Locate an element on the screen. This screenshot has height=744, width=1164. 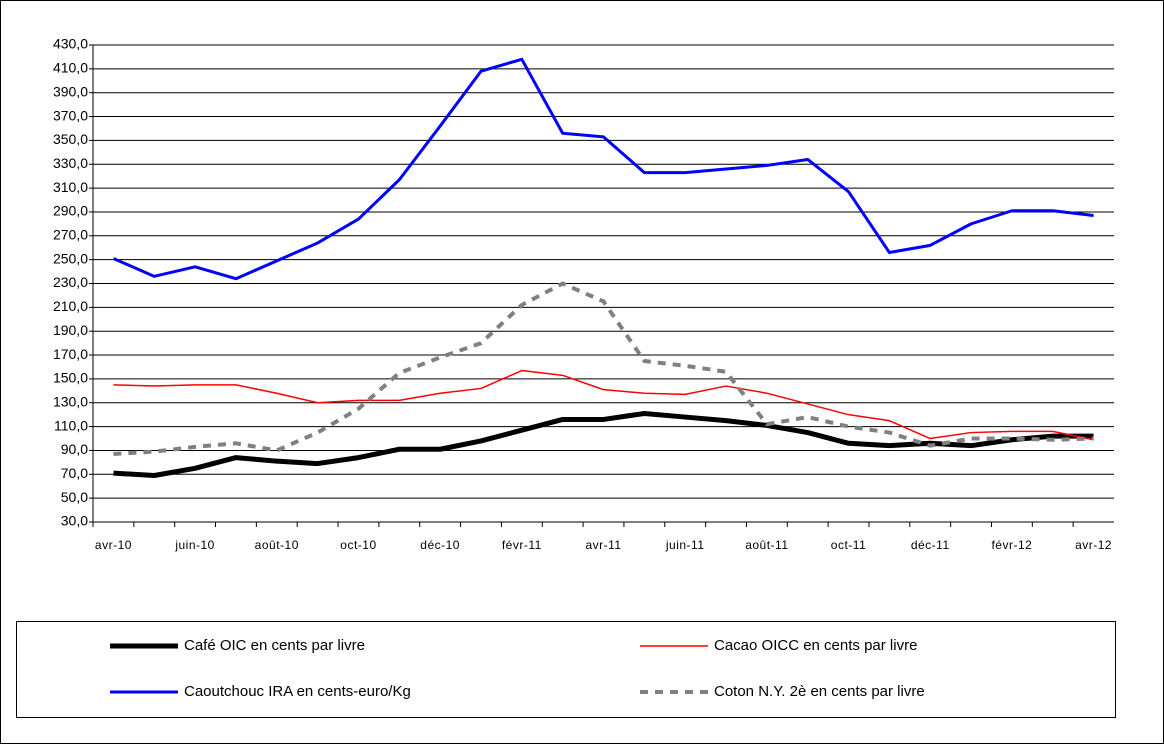
legend-label: Caoutchouc IRA en cents-euro/Kg is located at coordinates (297, 691).